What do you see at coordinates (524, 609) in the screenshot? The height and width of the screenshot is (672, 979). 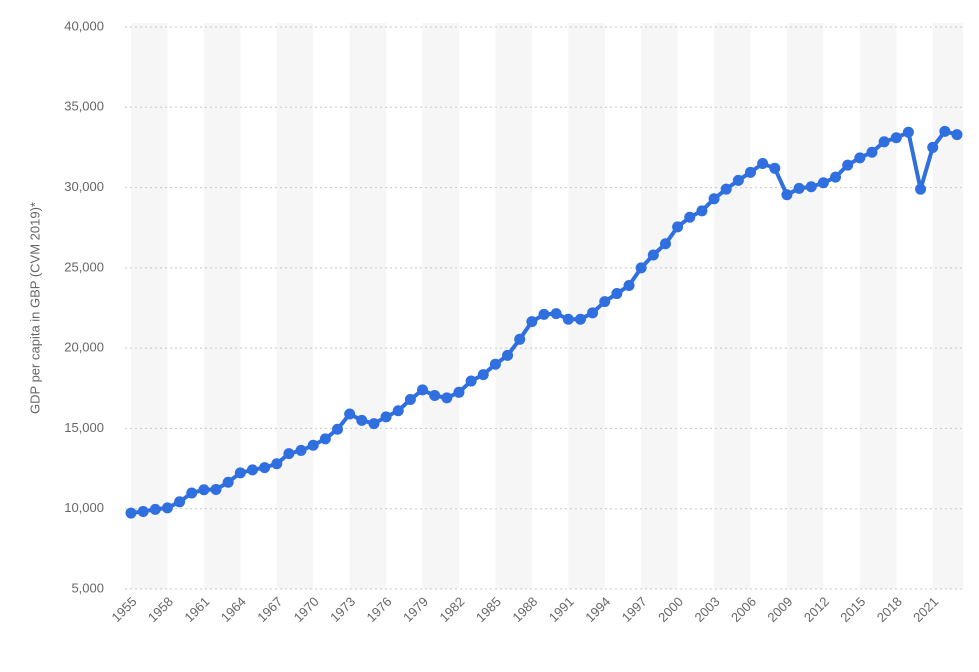 I see `x-tick-label: 1988` at bounding box center [524, 609].